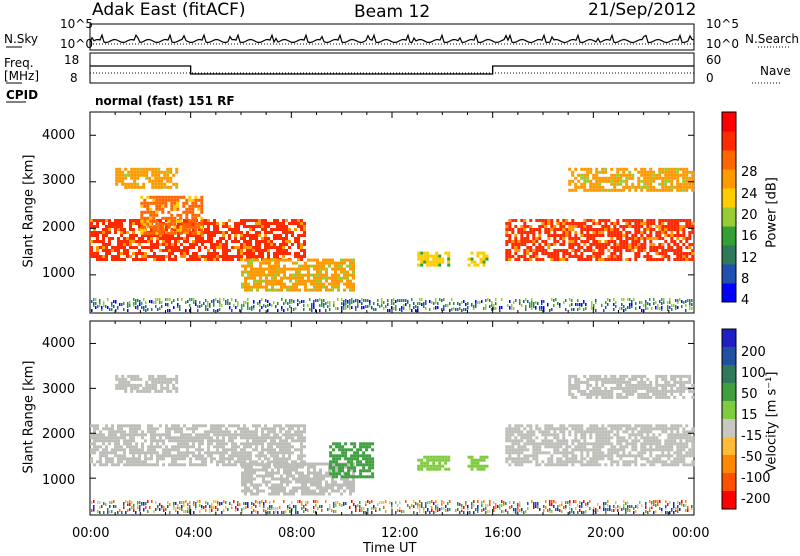 The image size is (800, 556). What do you see at coordinates (751, 457) in the screenshot?
I see `vel-cb-tick-neg50: -50` at bounding box center [751, 457].